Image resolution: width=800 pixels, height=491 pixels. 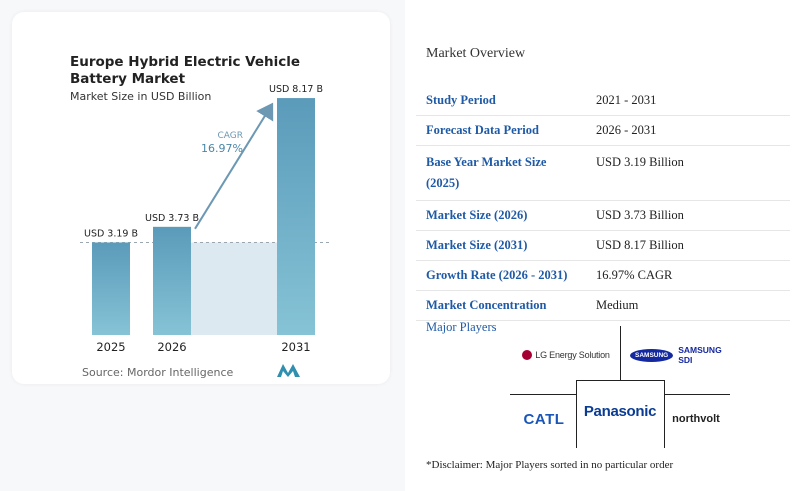 What do you see at coordinates (110, 347) in the screenshot?
I see `x-tick-2025: 2025` at bounding box center [110, 347].